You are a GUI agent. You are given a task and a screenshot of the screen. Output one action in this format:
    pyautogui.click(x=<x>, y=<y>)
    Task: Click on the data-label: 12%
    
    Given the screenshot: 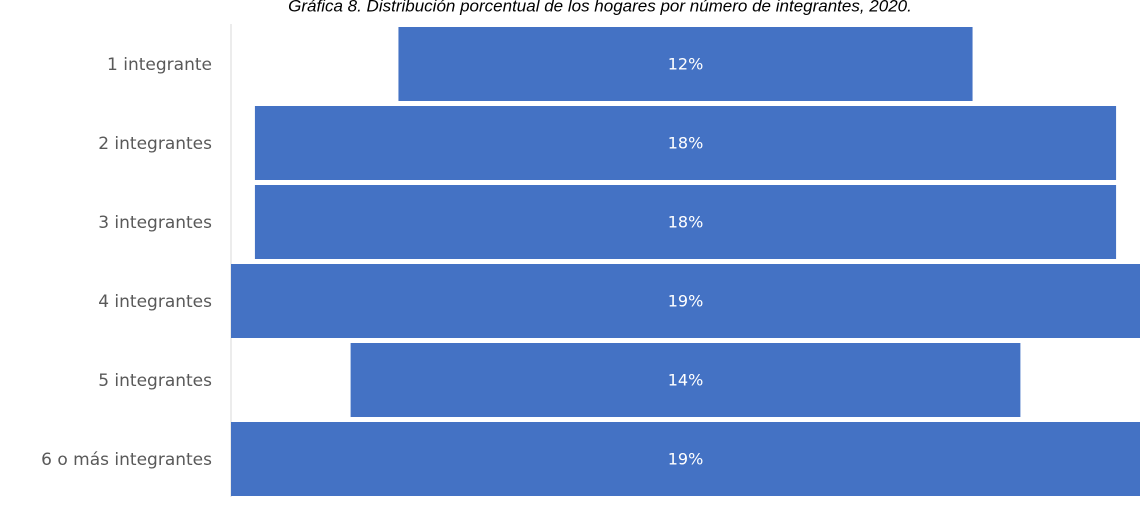 What is the action you would take?
    pyautogui.click(x=686, y=64)
    